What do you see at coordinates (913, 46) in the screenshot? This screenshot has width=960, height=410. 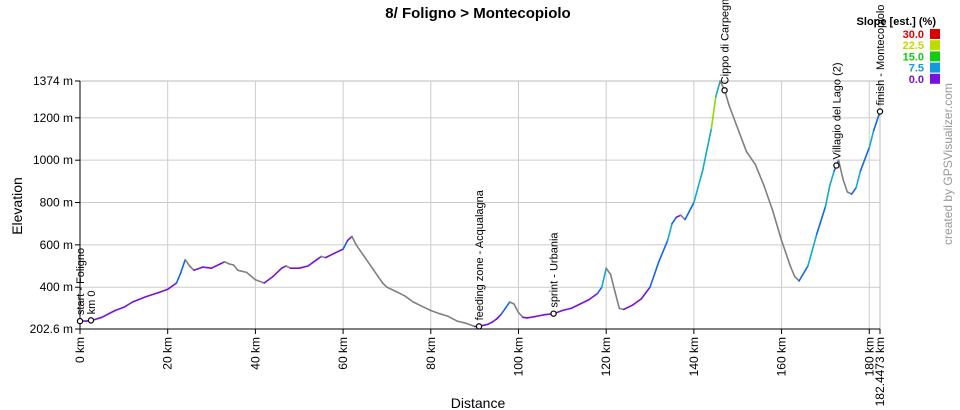 I see `slope-legend-value: 22.5` at bounding box center [913, 46].